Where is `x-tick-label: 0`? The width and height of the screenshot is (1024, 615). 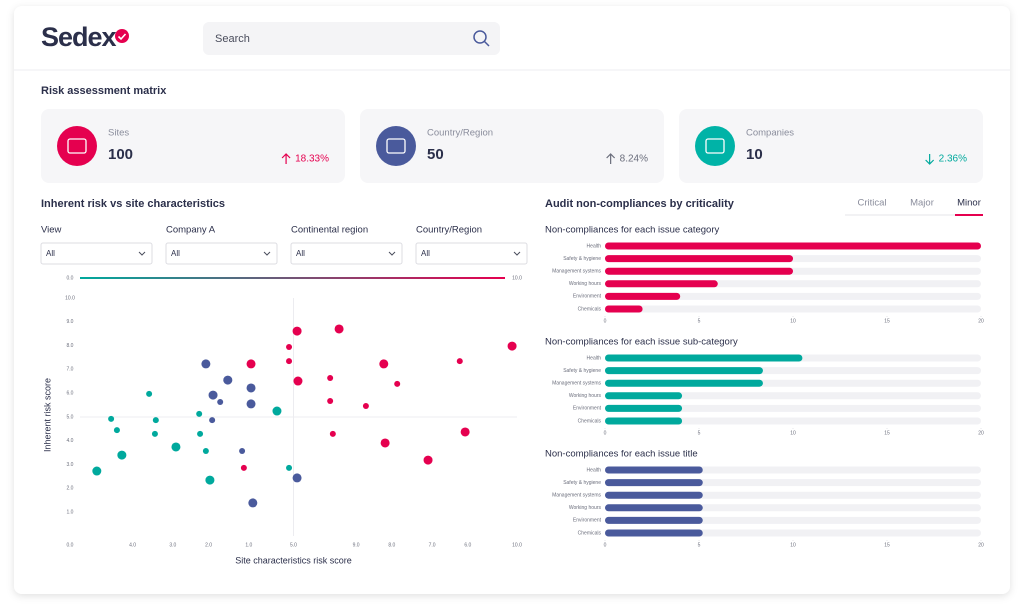 x-tick-label: 0 is located at coordinates (605, 545).